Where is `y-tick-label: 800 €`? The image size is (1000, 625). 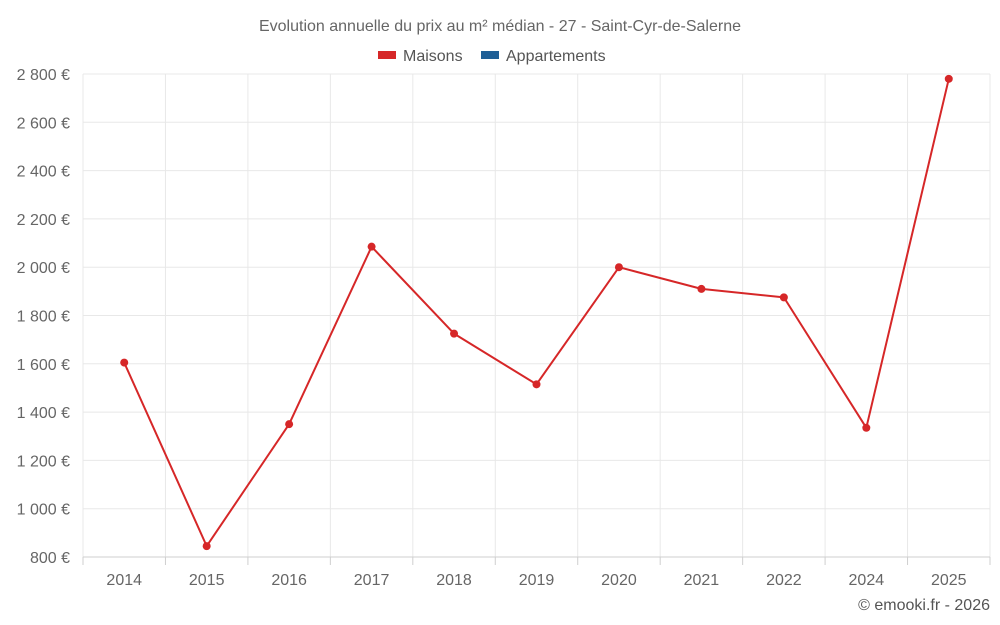 y-tick-label: 800 € is located at coordinates (50, 558).